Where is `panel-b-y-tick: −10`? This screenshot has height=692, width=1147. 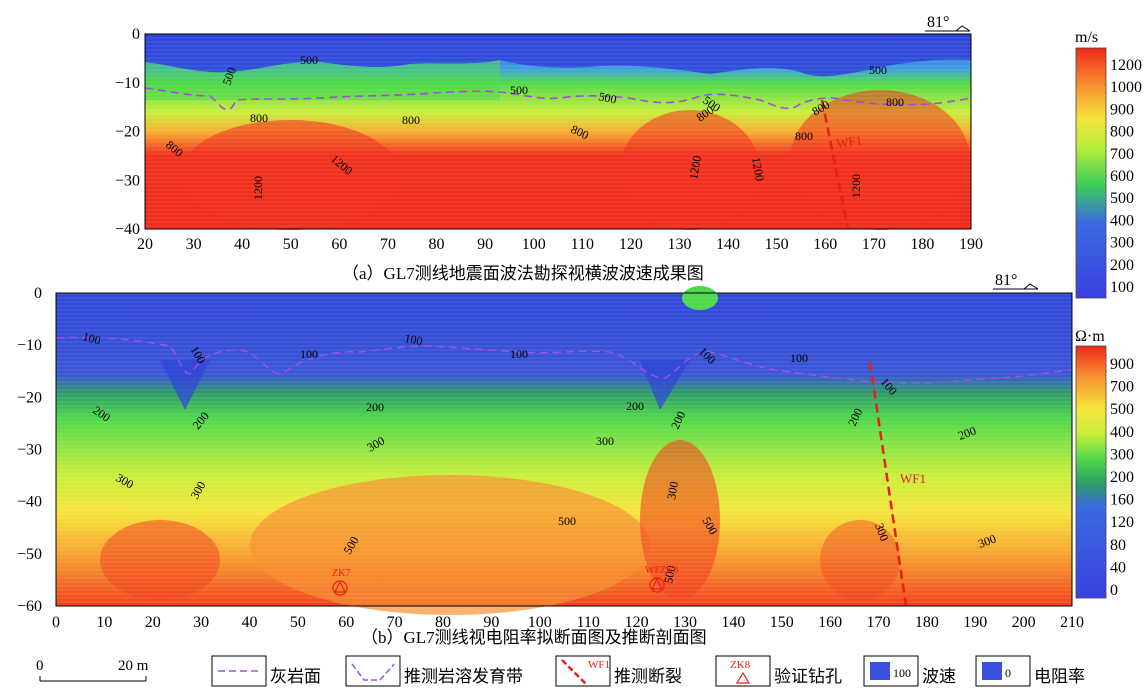
panel-b-y-tick: −10 is located at coordinates (29, 345).